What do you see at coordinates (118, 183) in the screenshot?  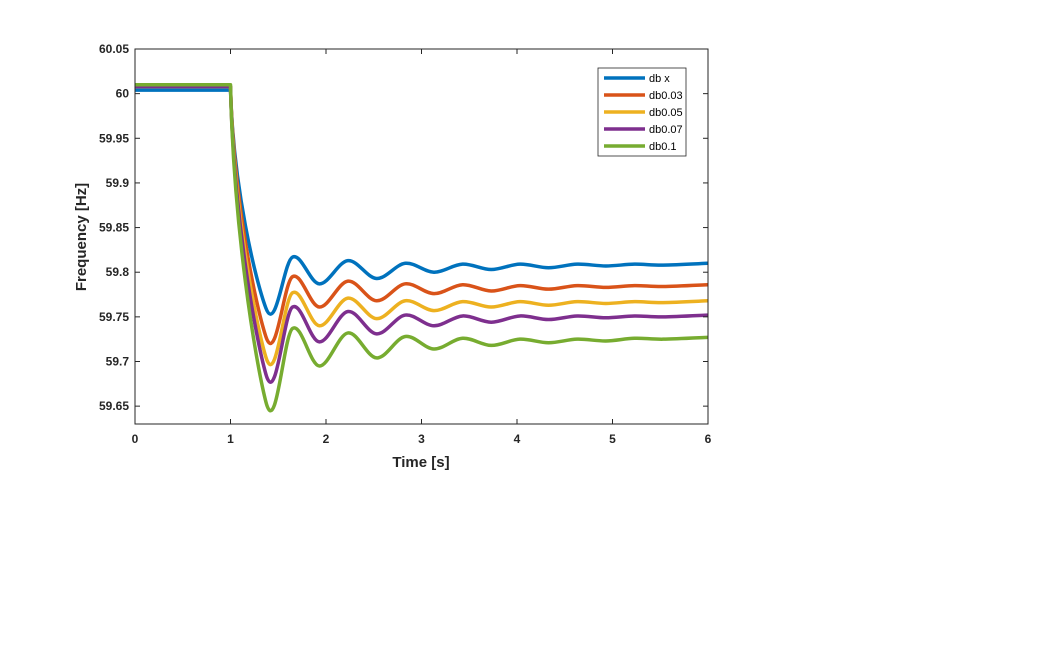 I see `y-tick-label: 59.9` at bounding box center [118, 183].